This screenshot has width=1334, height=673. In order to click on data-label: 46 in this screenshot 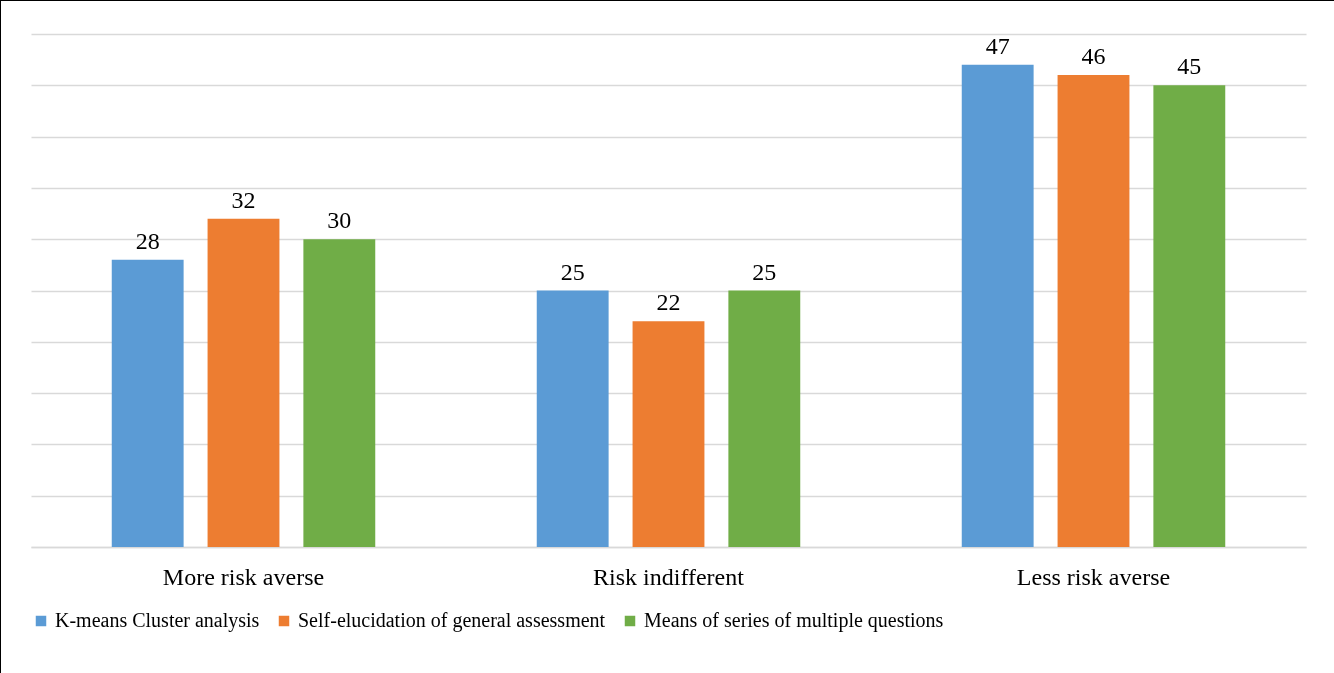, I will do `click(1093, 56)`.